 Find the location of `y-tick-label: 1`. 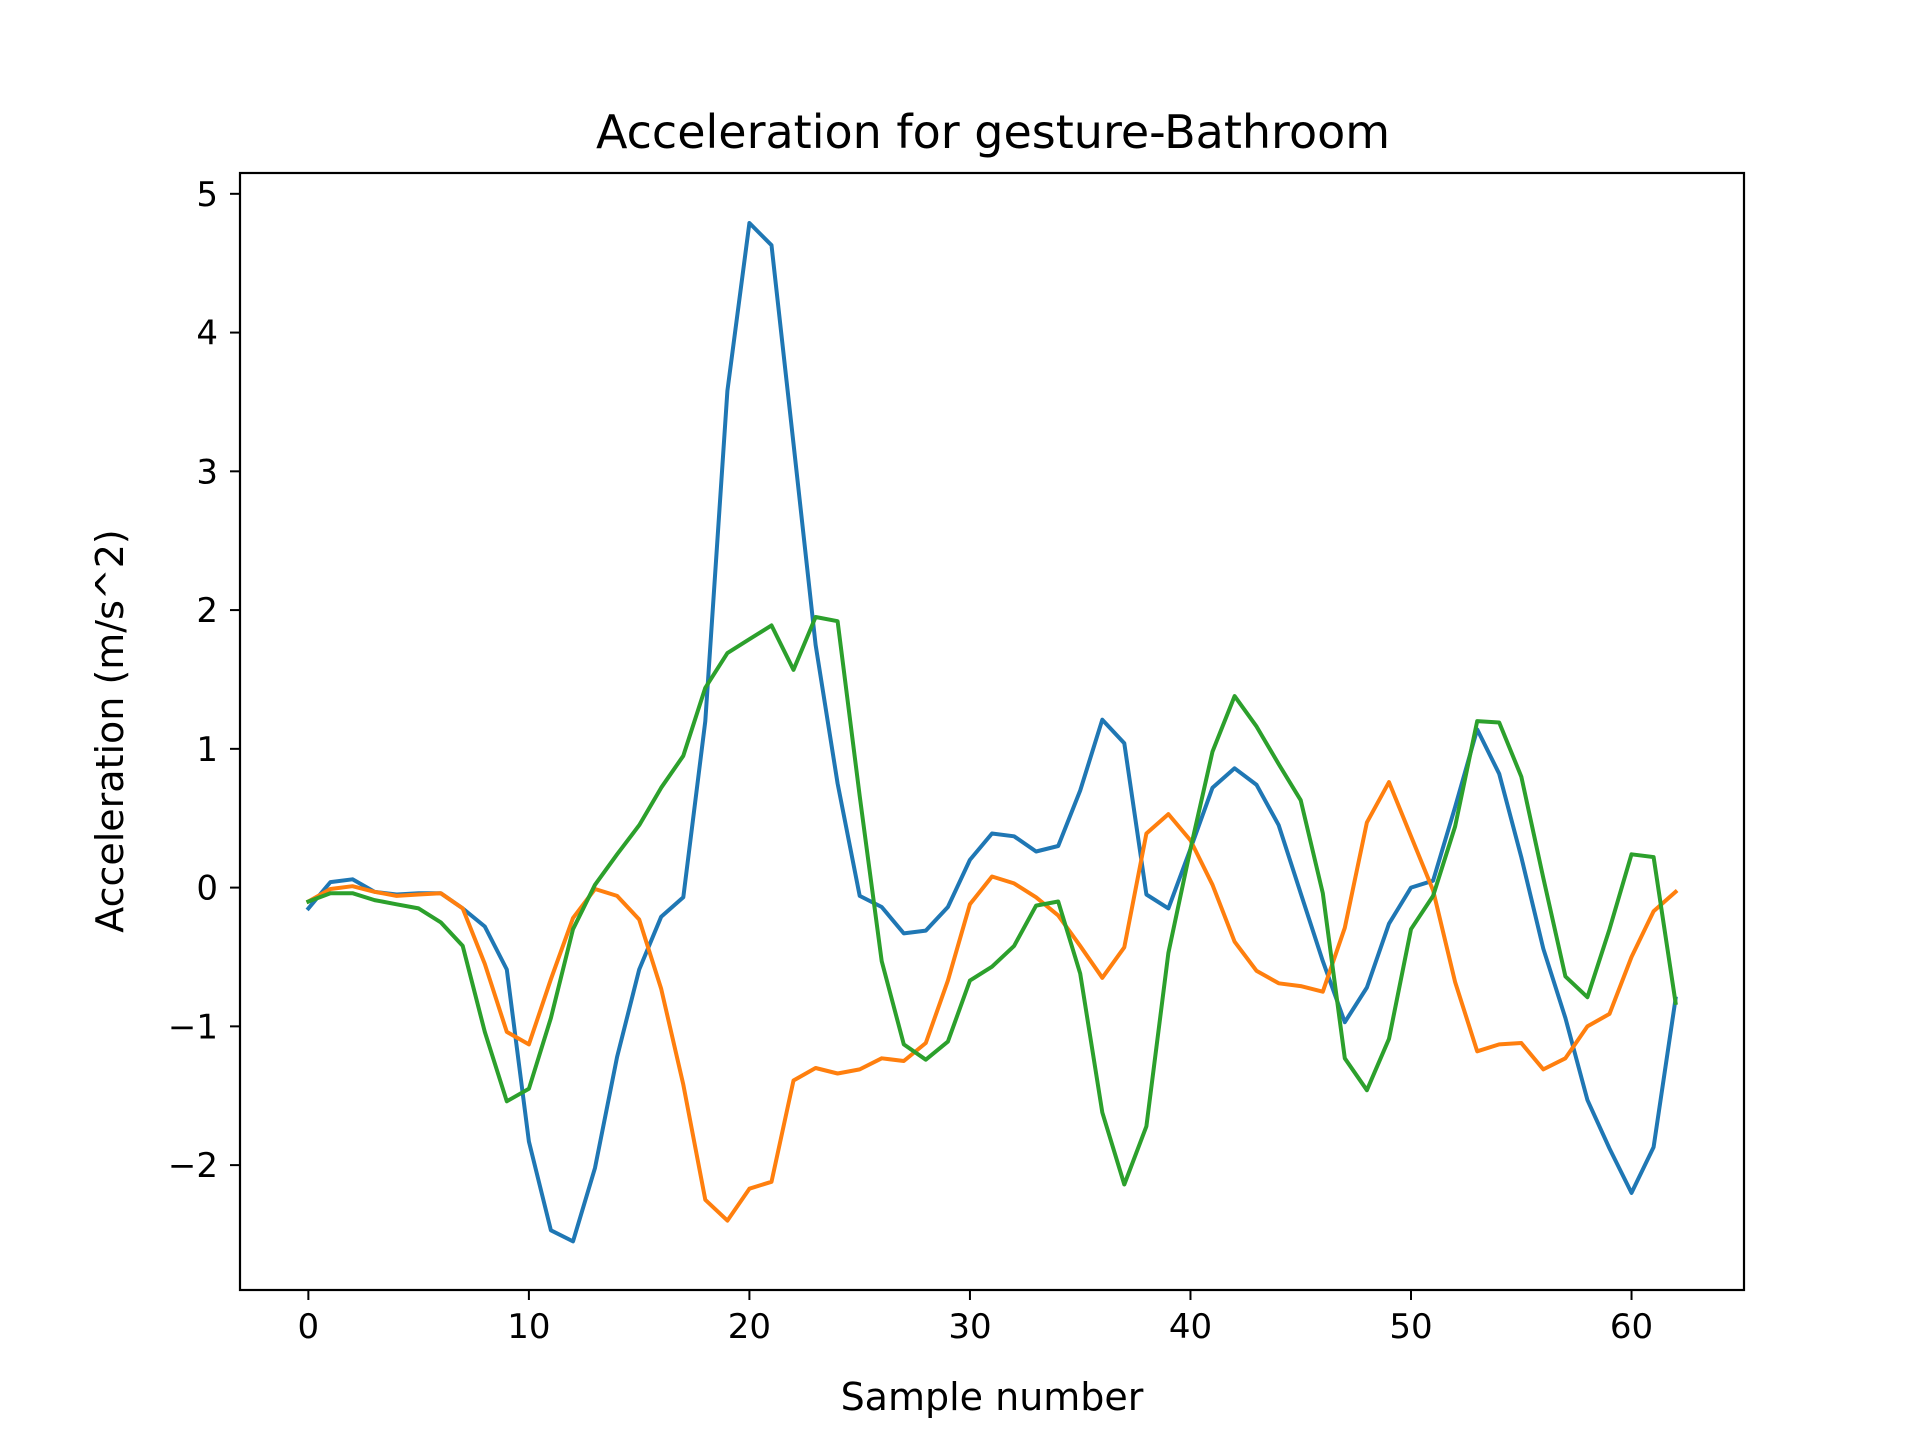

y-tick-label: 1 is located at coordinates (207, 750).